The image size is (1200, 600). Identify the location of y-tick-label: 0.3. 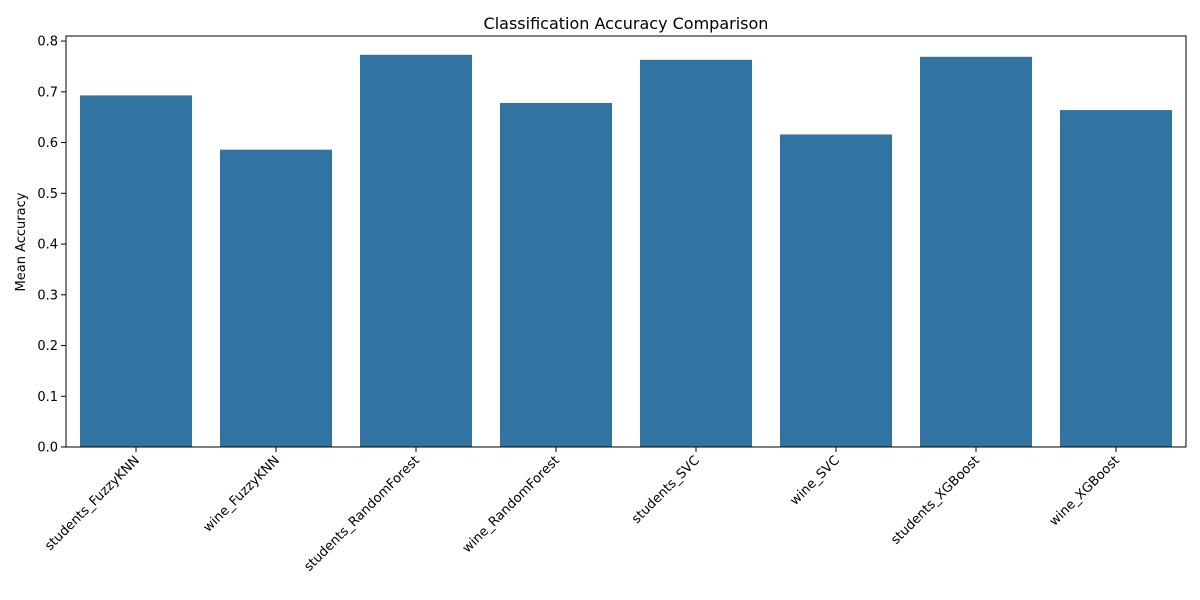
(47, 295).